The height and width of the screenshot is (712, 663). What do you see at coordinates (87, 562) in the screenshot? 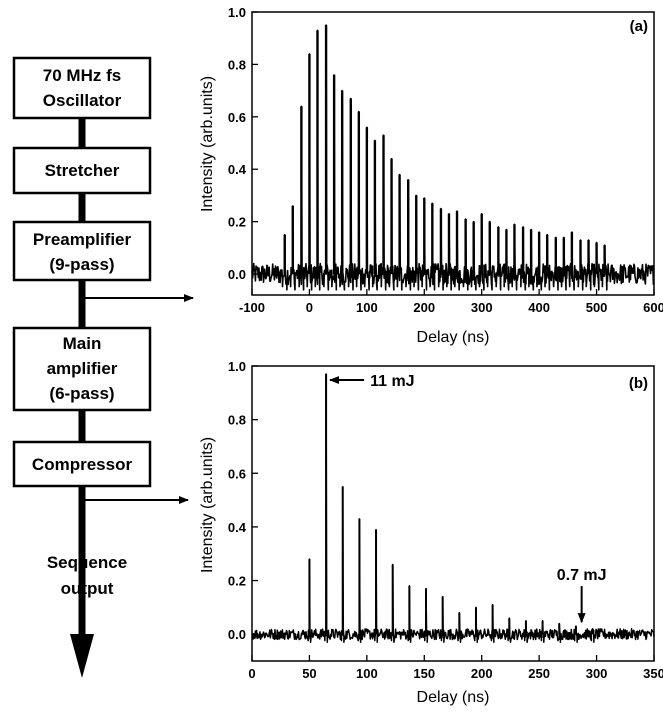
I see `output-label-line-1: Sequence` at bounding box center [87, 562].